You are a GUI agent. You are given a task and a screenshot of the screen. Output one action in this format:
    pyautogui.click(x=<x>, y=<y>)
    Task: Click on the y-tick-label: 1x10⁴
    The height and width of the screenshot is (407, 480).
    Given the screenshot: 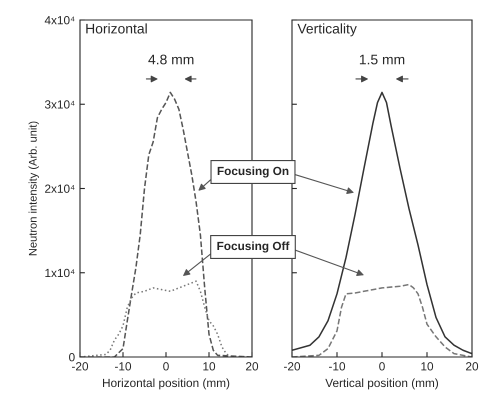 What is the action you would take?
    pyautogui.click(x=60, y=273)
    